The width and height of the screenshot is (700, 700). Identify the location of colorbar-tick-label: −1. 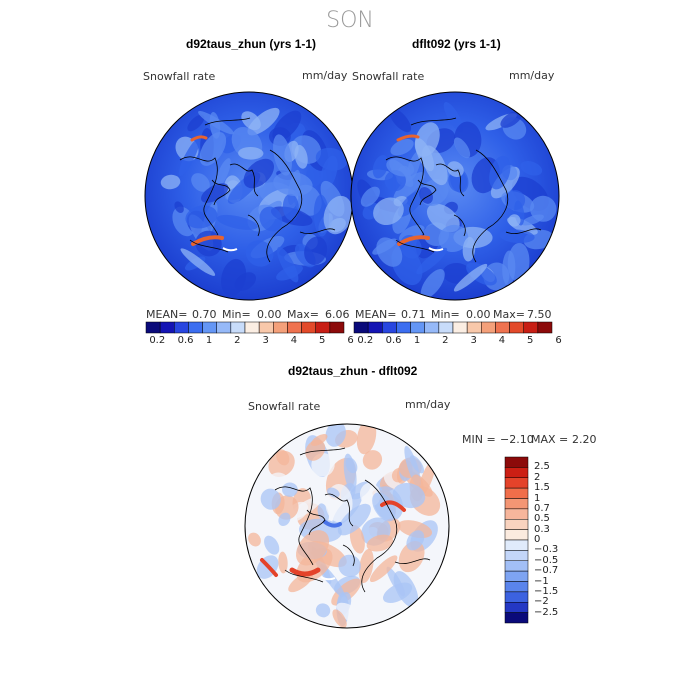
(541, 581).